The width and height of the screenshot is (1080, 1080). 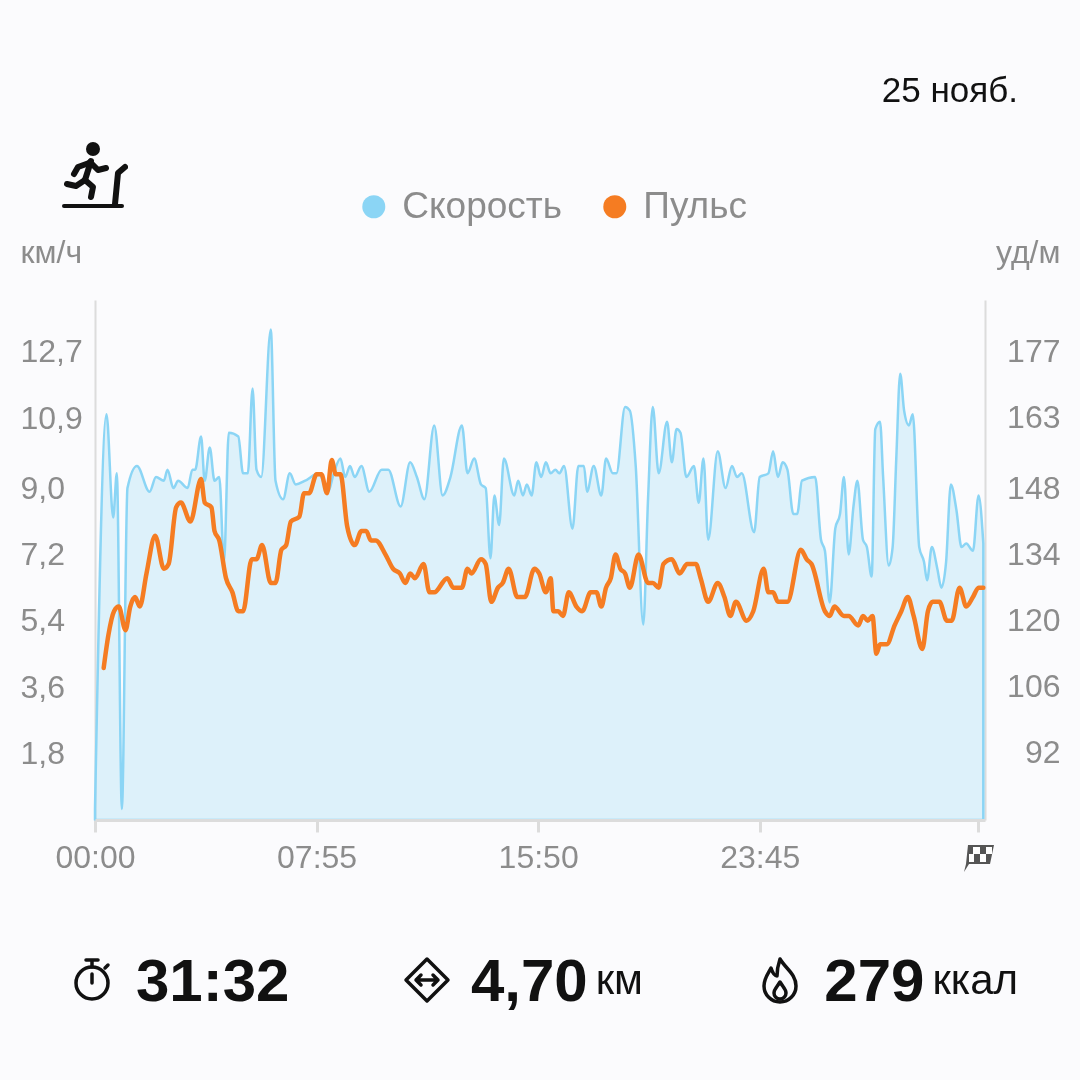 I want to click on y2-tick-label: 106, so click(x=1034, y=686).